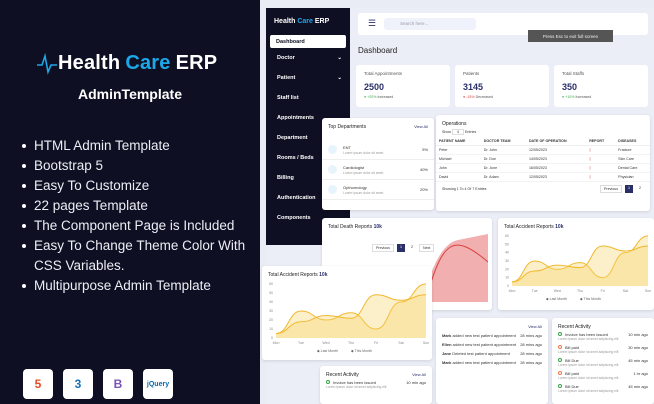 The image size is (654, 404). Describe the element at coordinates (543, 150) in the screenshot. I see `table-row: Peter Dr. John 12/05/2023 ▯ Fracture` at that location.